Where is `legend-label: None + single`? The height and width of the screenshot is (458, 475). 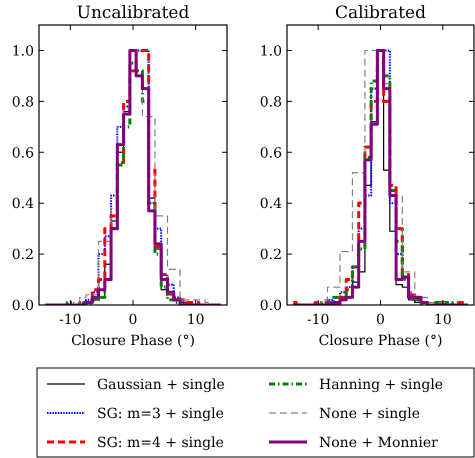
legend-label: None + single is located at coordinates (369, 414).